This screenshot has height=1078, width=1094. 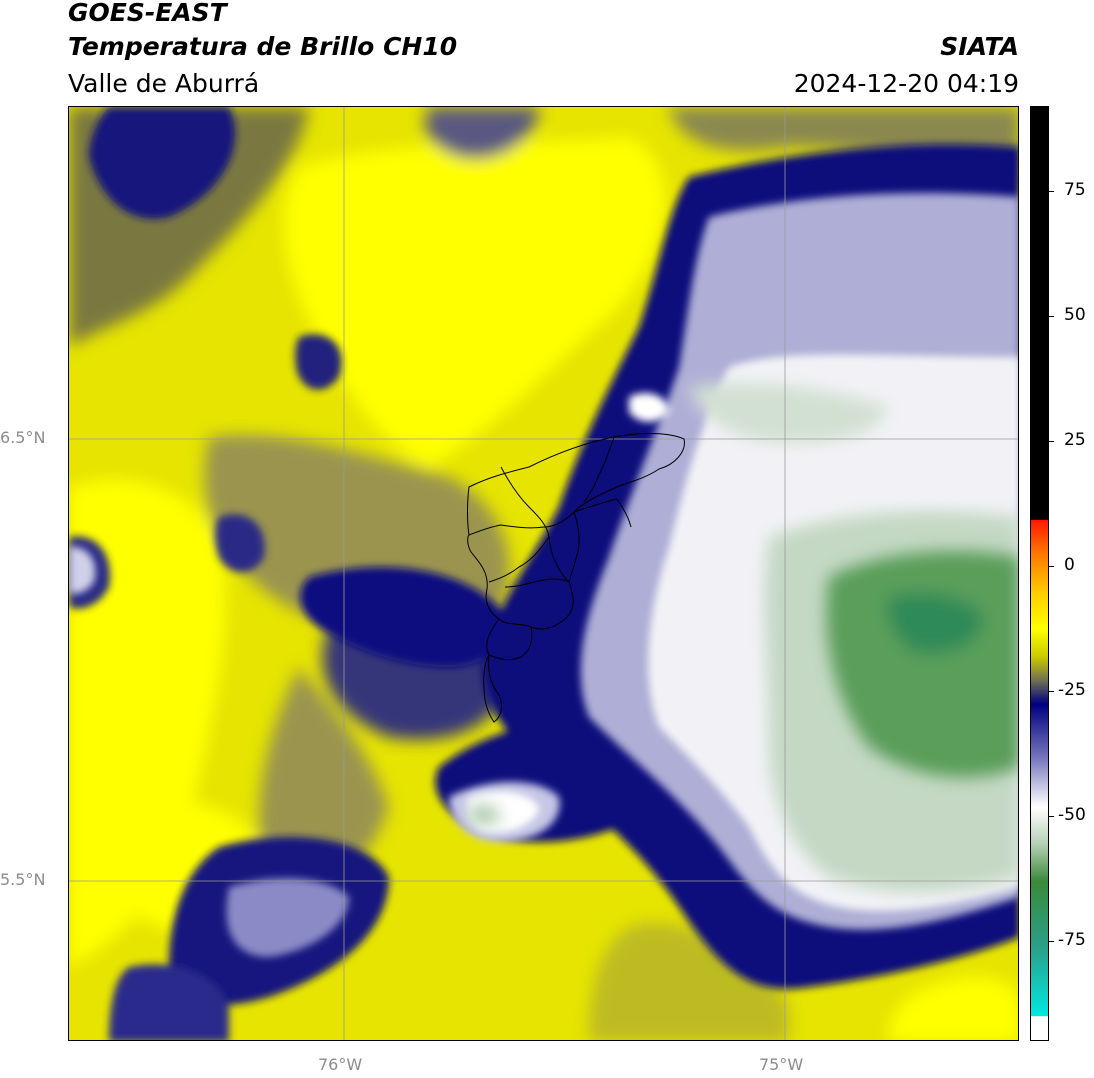 What do you see at coordinates (1075, 440) in the screenshot?
I see `colorbar-tick-label: 25` at bounding box center [1075, 440].